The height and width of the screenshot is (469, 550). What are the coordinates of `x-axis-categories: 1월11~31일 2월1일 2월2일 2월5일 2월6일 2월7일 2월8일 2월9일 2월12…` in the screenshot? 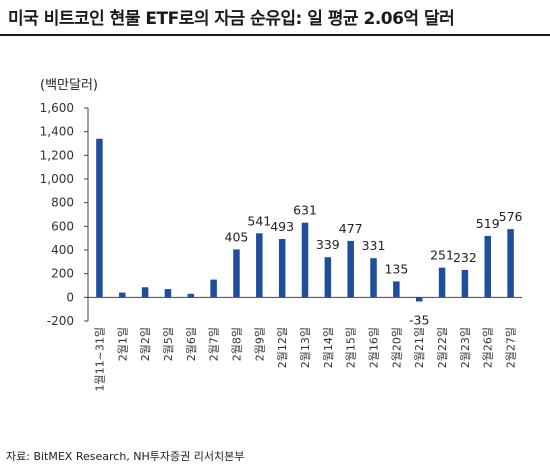 It's located at (304, 359).